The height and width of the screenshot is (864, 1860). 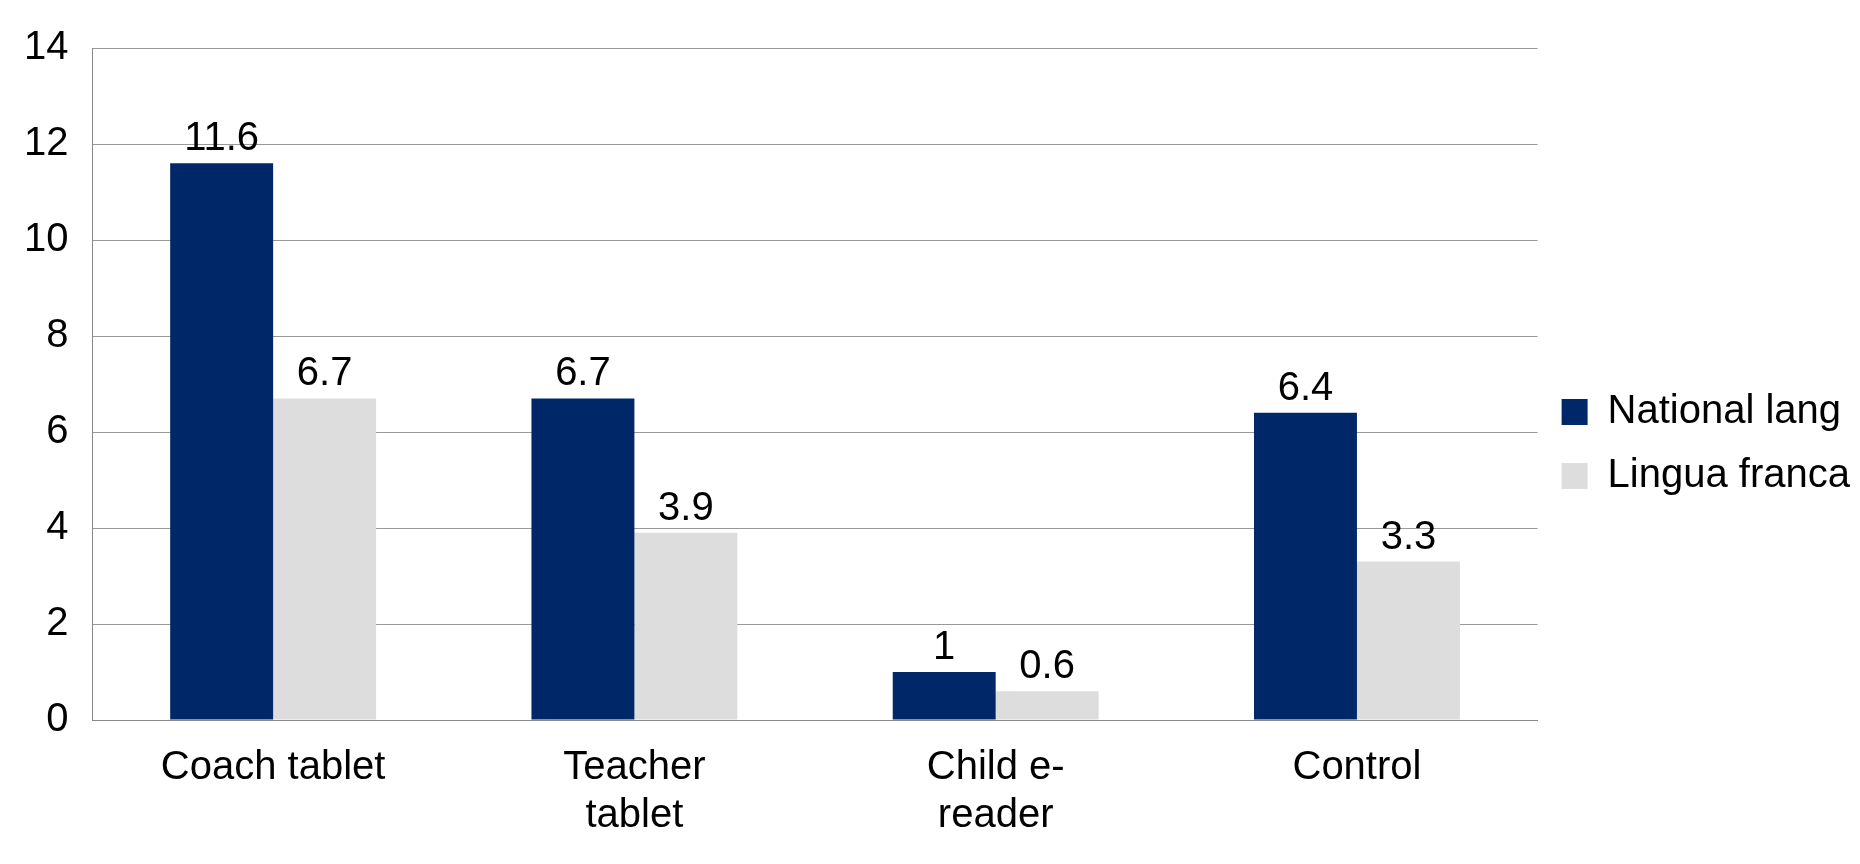 I want to click on x-tick-label: Coach tablet, so click(x=273, y=765).